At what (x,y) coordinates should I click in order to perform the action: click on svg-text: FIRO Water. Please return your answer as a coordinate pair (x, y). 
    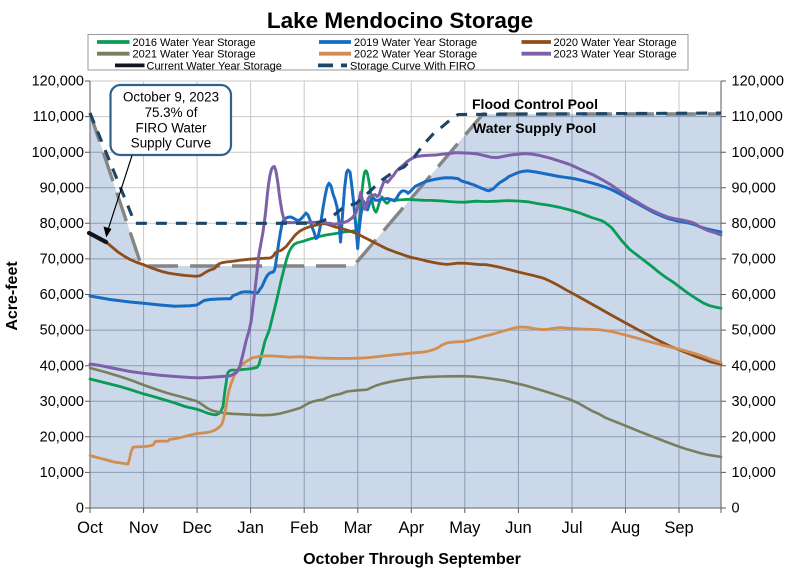
    Looking at the image, I should click on (171, 127).